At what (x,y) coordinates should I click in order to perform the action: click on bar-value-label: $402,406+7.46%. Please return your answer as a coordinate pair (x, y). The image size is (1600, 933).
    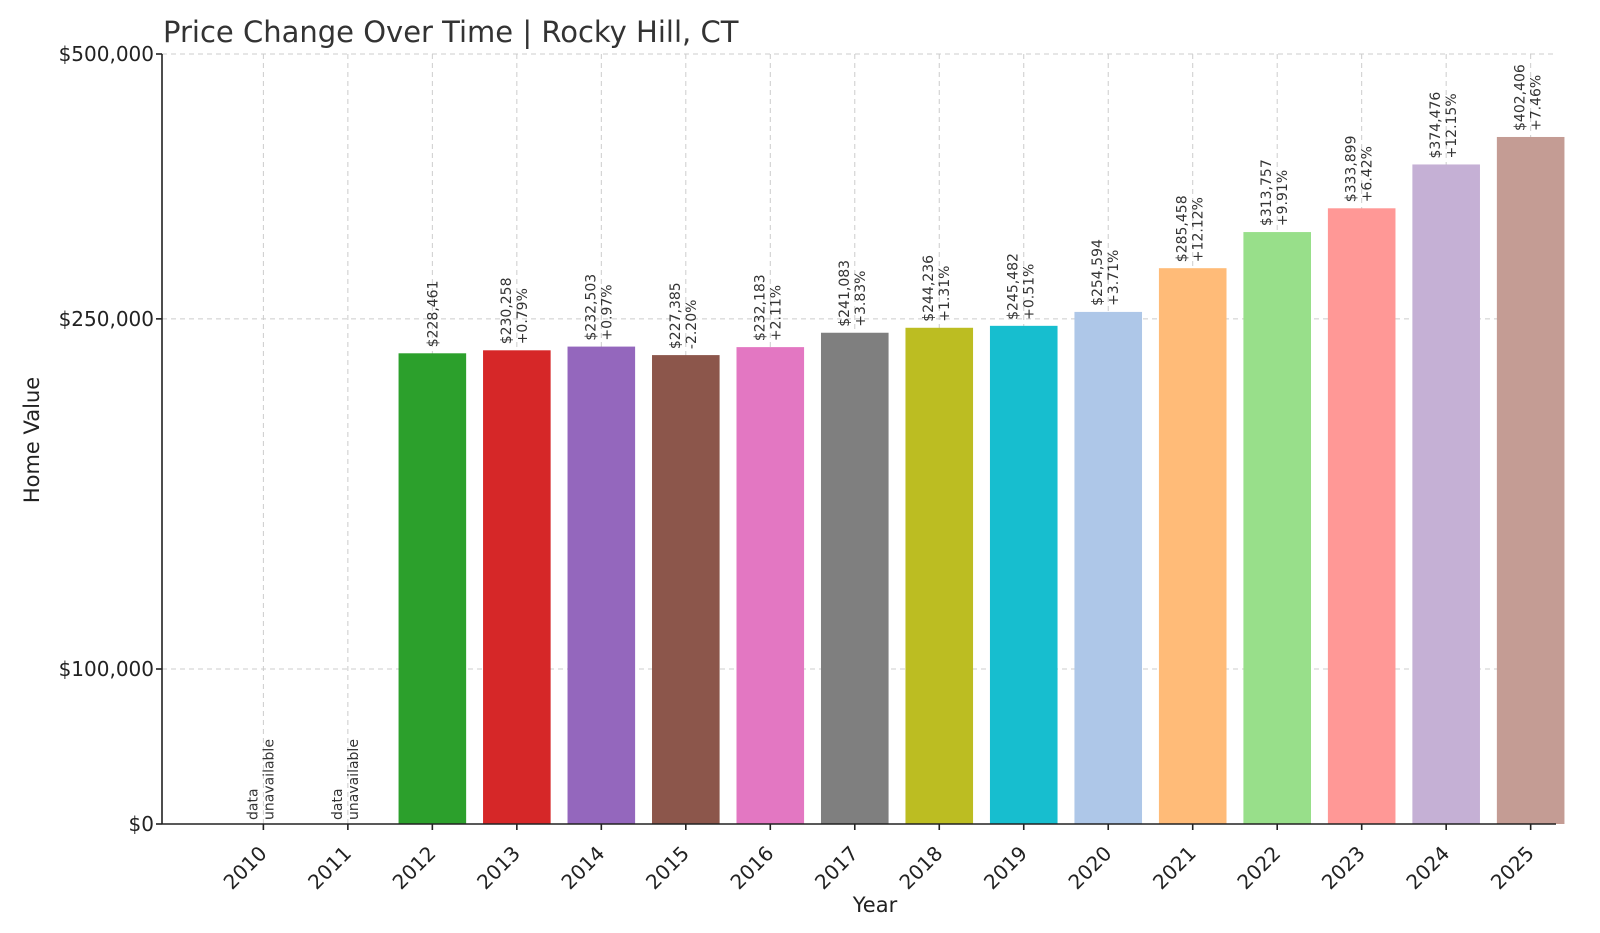
    Looking at the image, I should click on (1529, 97).